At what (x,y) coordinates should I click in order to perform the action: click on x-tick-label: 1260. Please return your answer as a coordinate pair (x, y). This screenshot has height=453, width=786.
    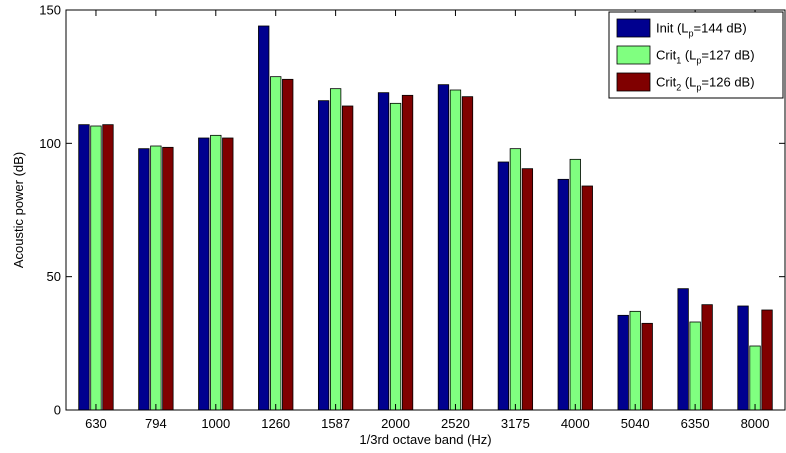
    Looking at the image, I should click on (275, 423).